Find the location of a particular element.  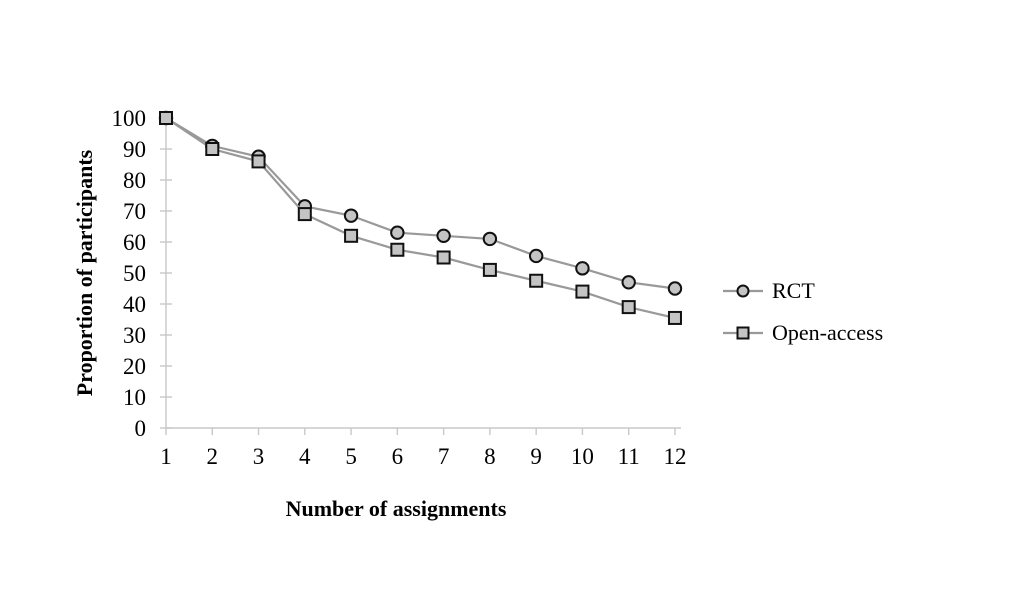

y-axis-title: Proportion of participants is located at coordinates (84, 273).